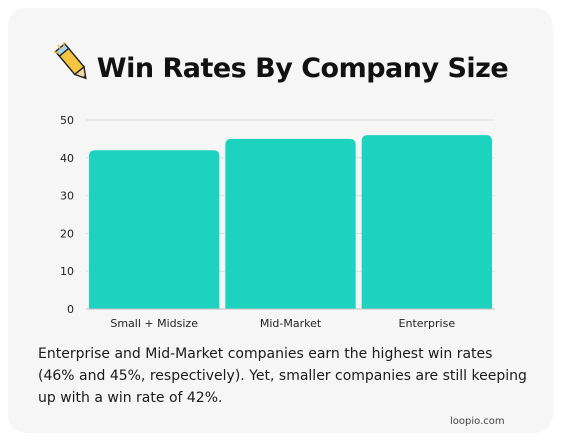 Image resolution: width=561 pixels, height=441 pixels. What do you see at coordinates (67, 271) in the screenshot?
I see `y-tick-label: 10` at bounding box center [67, 271].